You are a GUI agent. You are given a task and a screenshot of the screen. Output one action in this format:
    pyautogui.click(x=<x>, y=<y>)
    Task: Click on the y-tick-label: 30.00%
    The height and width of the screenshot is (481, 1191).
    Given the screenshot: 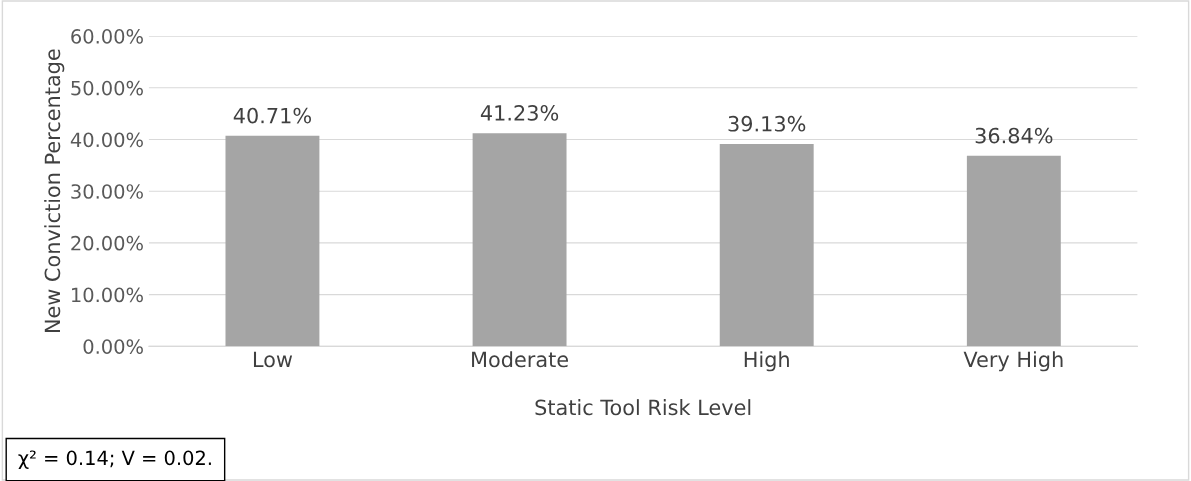 What is the action you would take?
    pyautogui.click(x=107, y=191)
    